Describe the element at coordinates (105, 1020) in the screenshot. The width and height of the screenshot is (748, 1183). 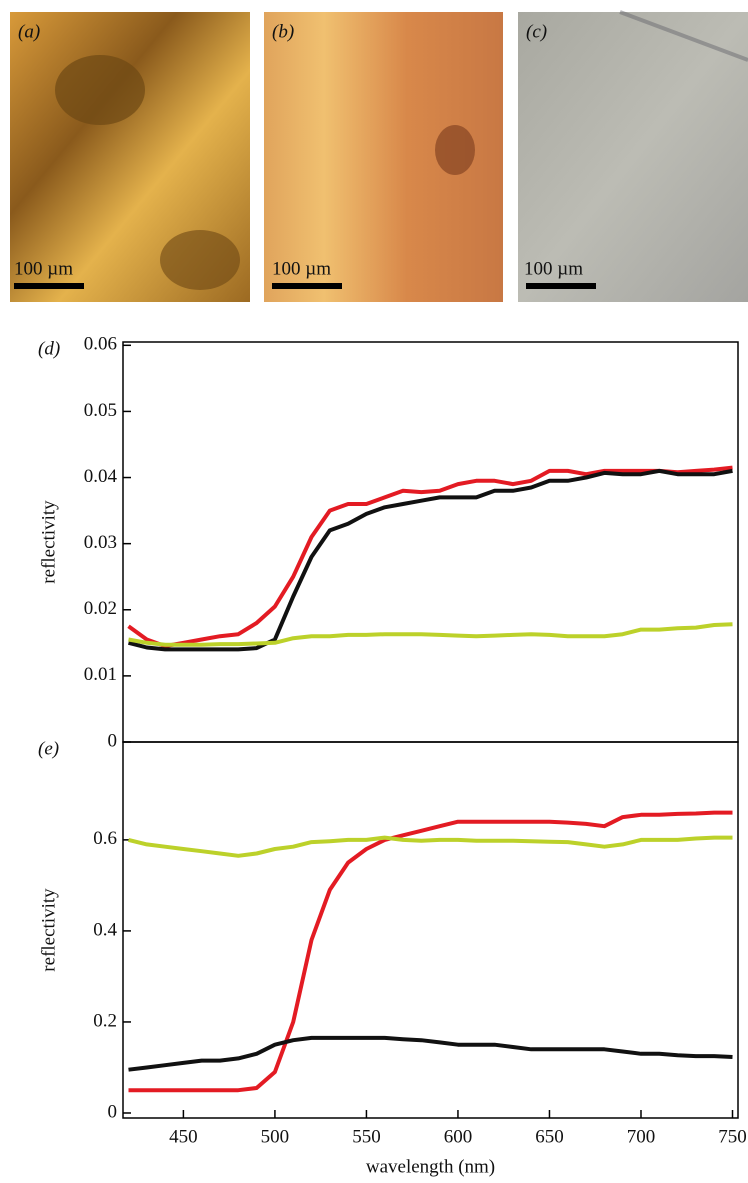
I see `y-tick-label: 0.2` at that location.